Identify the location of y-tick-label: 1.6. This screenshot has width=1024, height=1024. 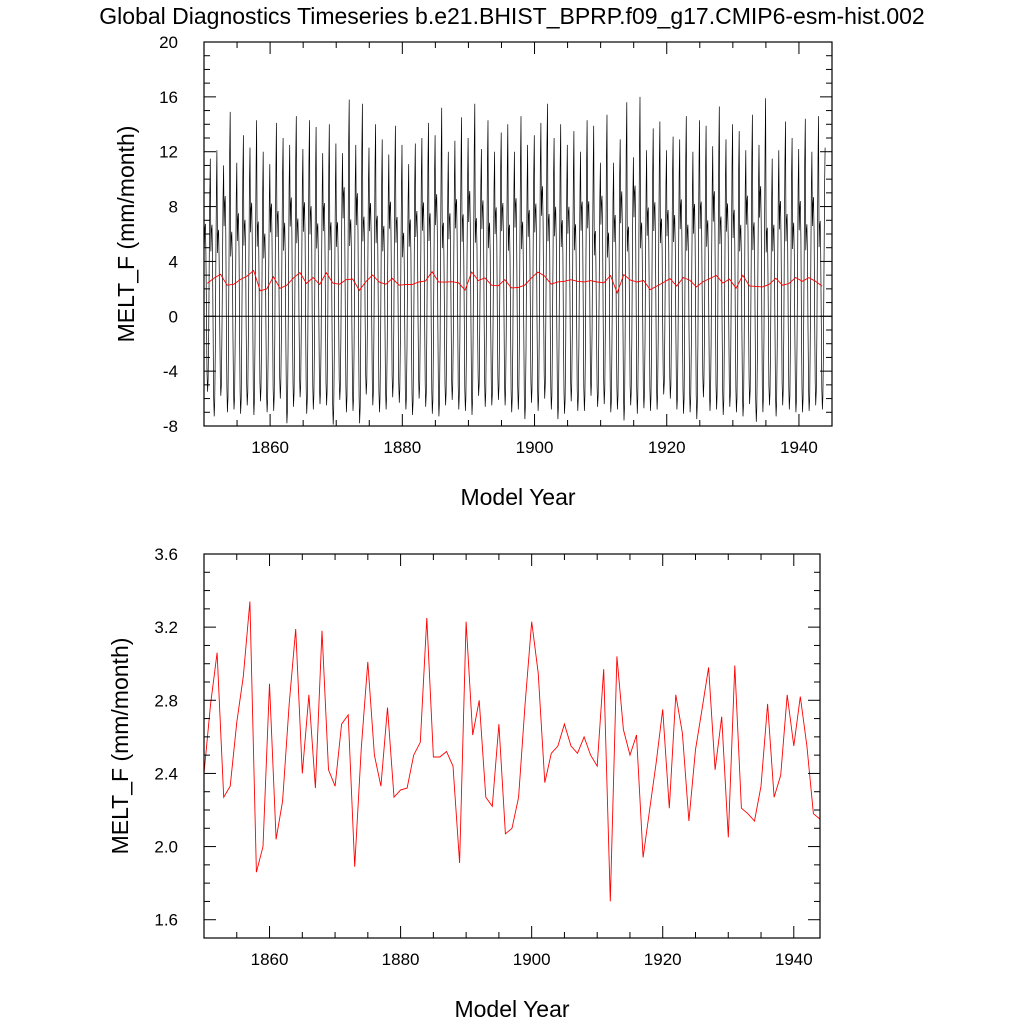
(166, 920).